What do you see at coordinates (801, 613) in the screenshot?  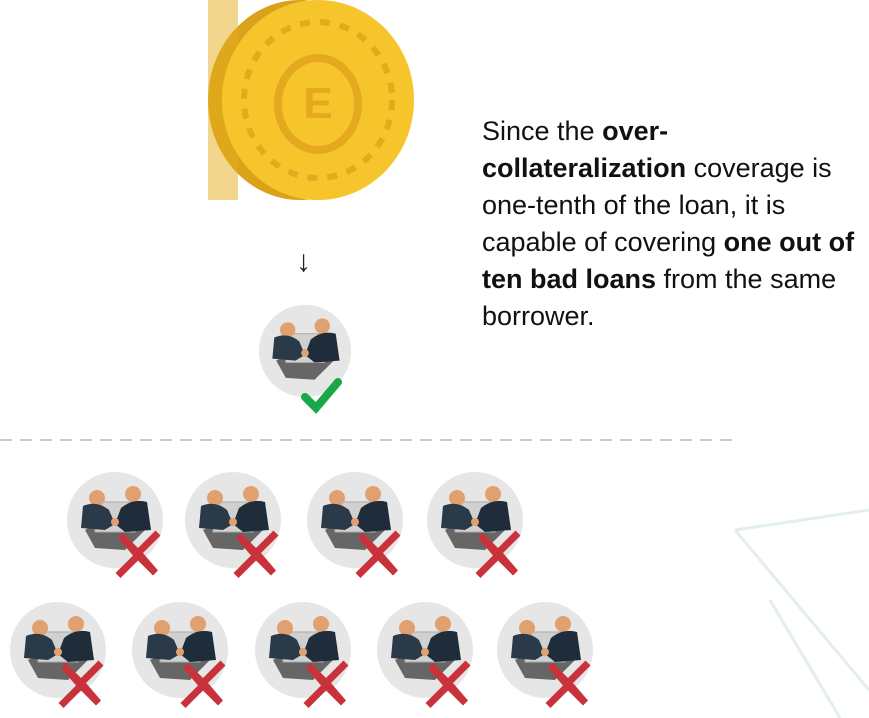 I see `background-shape` at bounding box center [801, 613].